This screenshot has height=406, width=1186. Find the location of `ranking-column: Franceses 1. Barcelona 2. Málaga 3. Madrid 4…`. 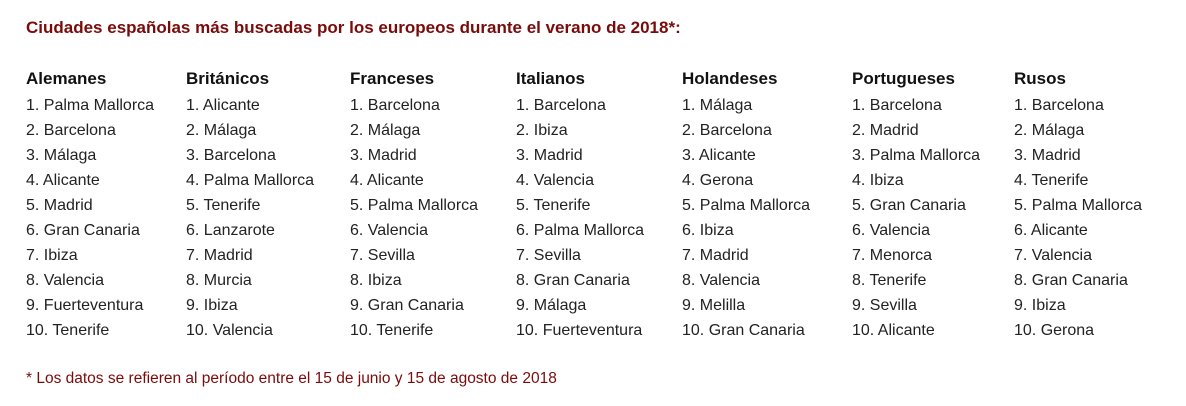

ranking-column: Franceses 1. Barcelona 2. Málaga 3. Madrid 4… is located at coordinates (414, 205).